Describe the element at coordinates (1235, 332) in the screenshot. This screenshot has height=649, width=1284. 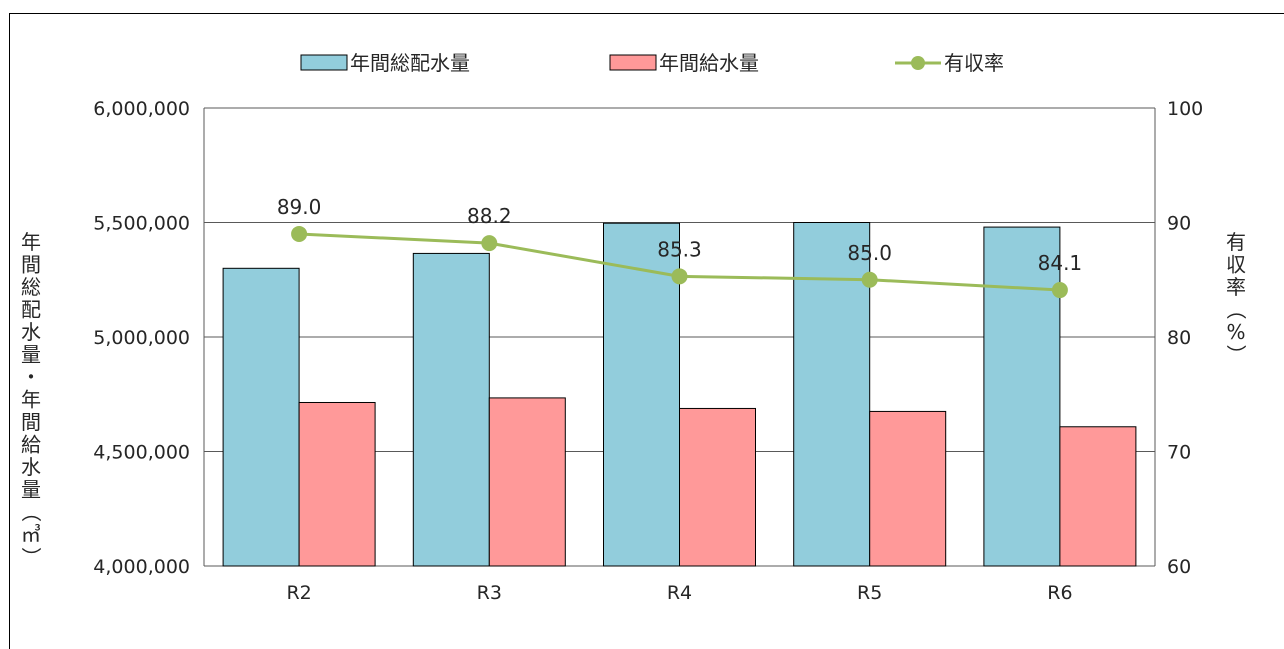
I see `right-axis-title: %` at that location.